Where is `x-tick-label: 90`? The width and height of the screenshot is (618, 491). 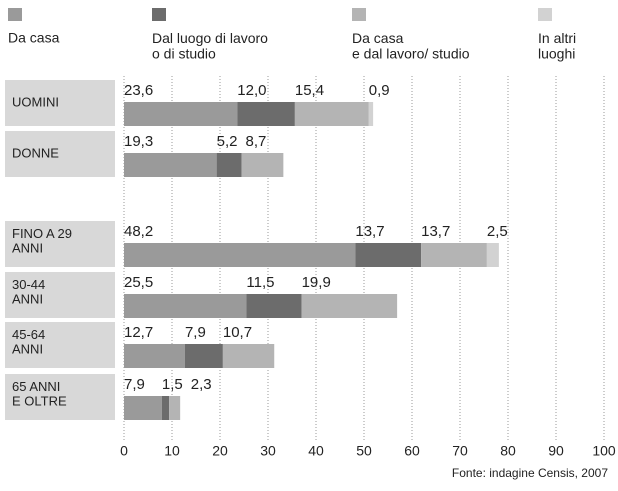 x-tick-label: 90 is located at coordinates (556, 451).